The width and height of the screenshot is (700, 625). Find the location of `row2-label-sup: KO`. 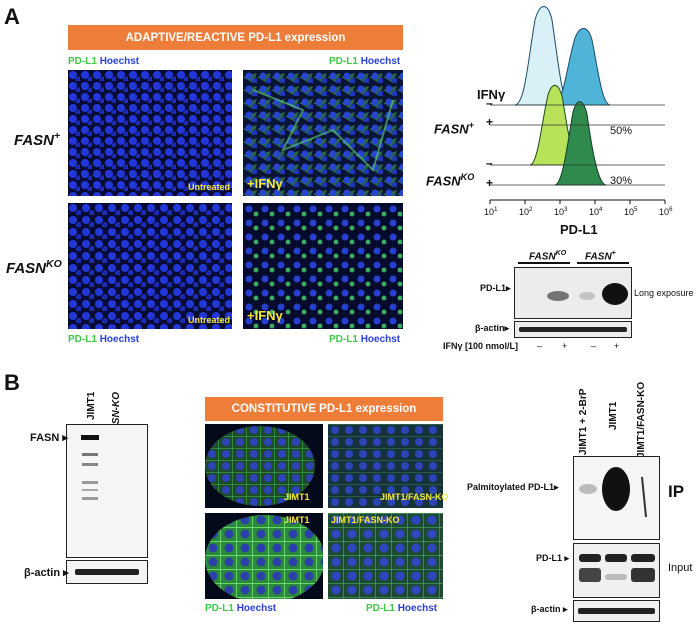

row2-label-sup: KO is located at coordinates (54, 264).